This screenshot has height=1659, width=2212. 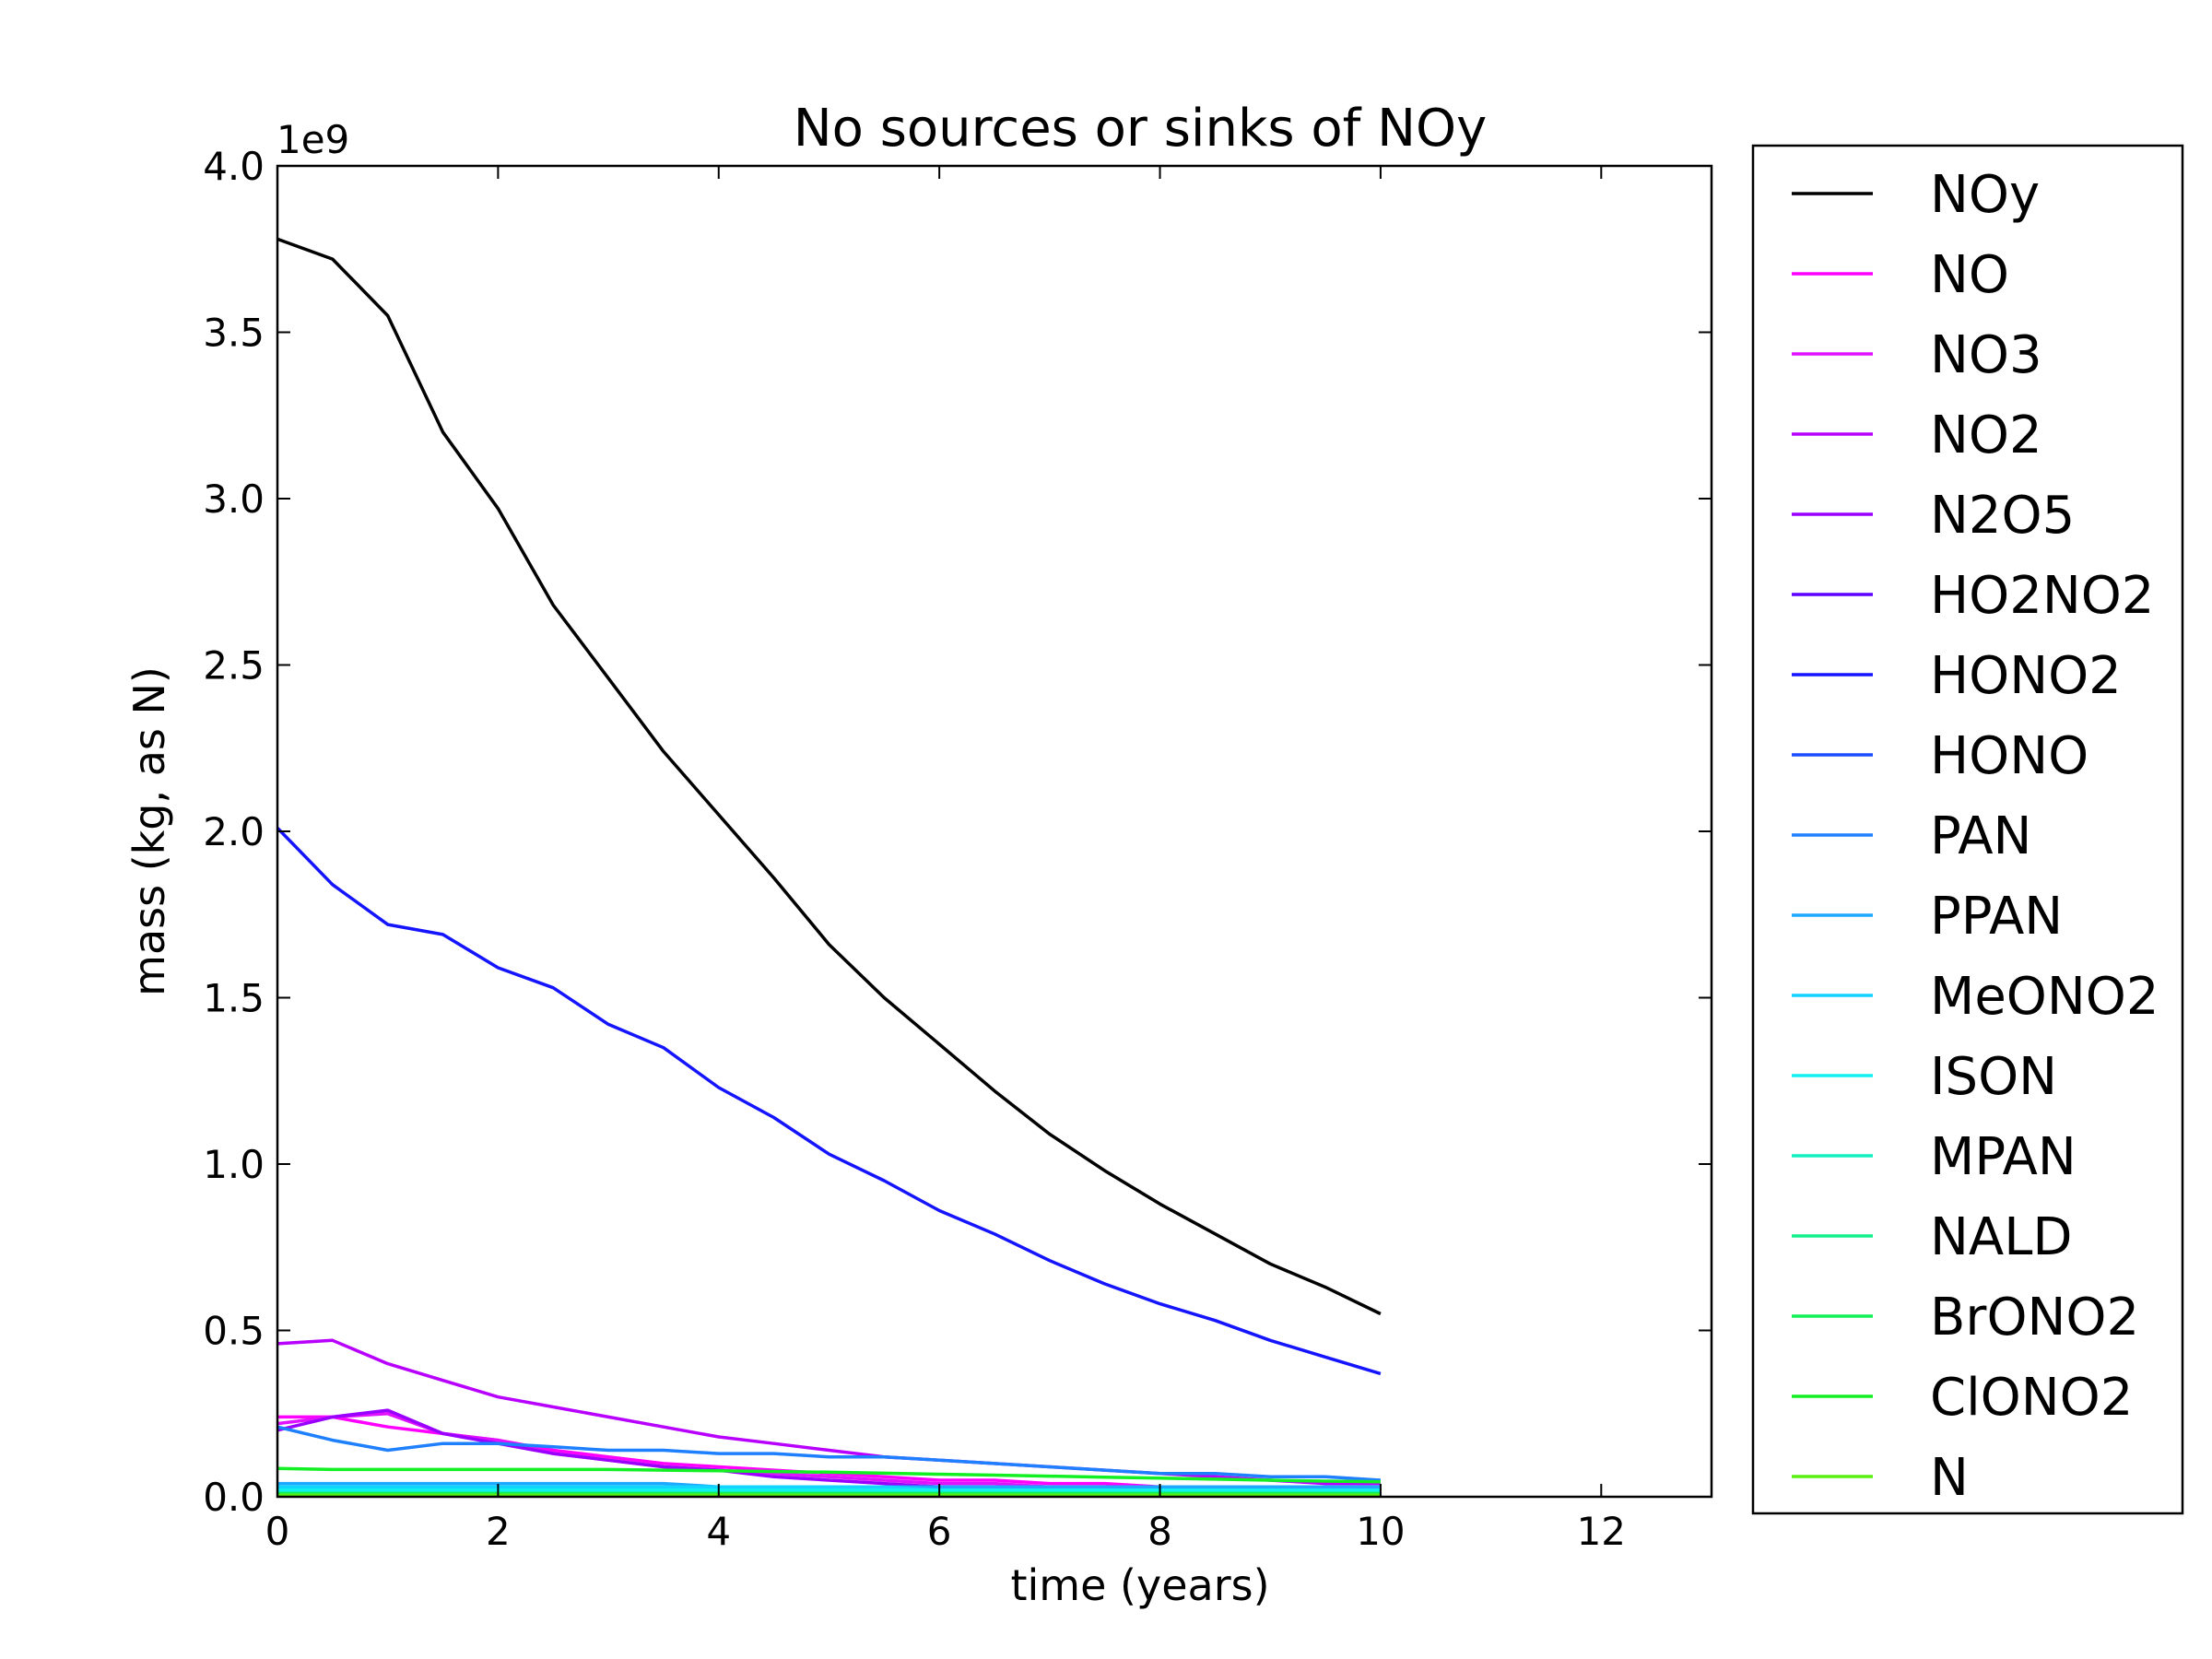 What do you see at coordinates (234, 166) in the screenshot?
I see `y-tick-label: 4.0` at bounding box center [234, 166].